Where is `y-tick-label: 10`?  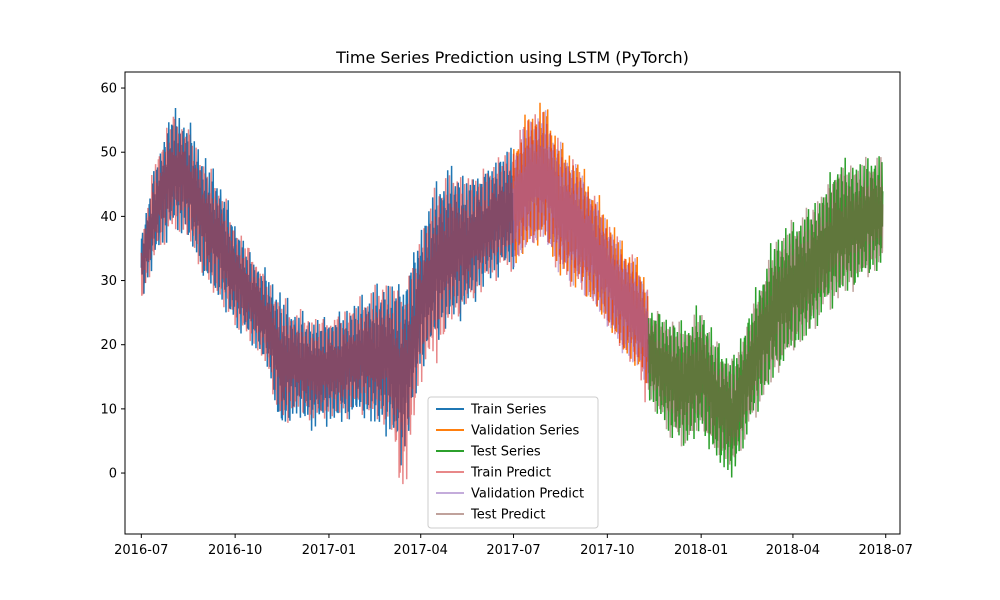 y-tick-label: 10 is located at coordinates (108, 409).